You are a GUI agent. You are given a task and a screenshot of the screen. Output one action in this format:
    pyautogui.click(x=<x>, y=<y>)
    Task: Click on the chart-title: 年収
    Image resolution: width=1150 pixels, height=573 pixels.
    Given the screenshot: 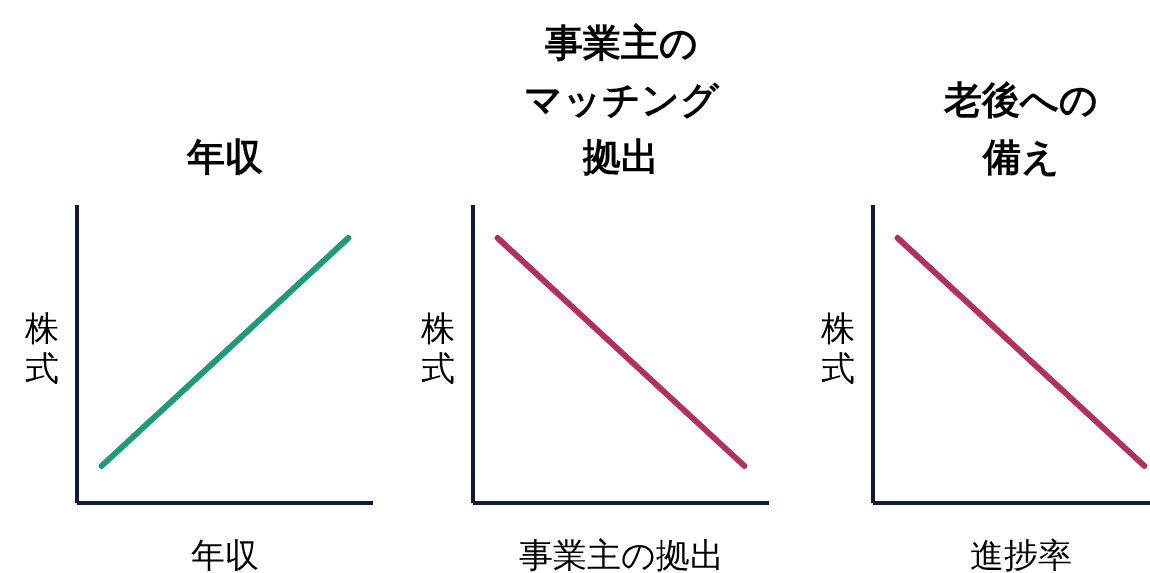 What is the action you would take?
    pyautogui.click(x=224, y=157)
    